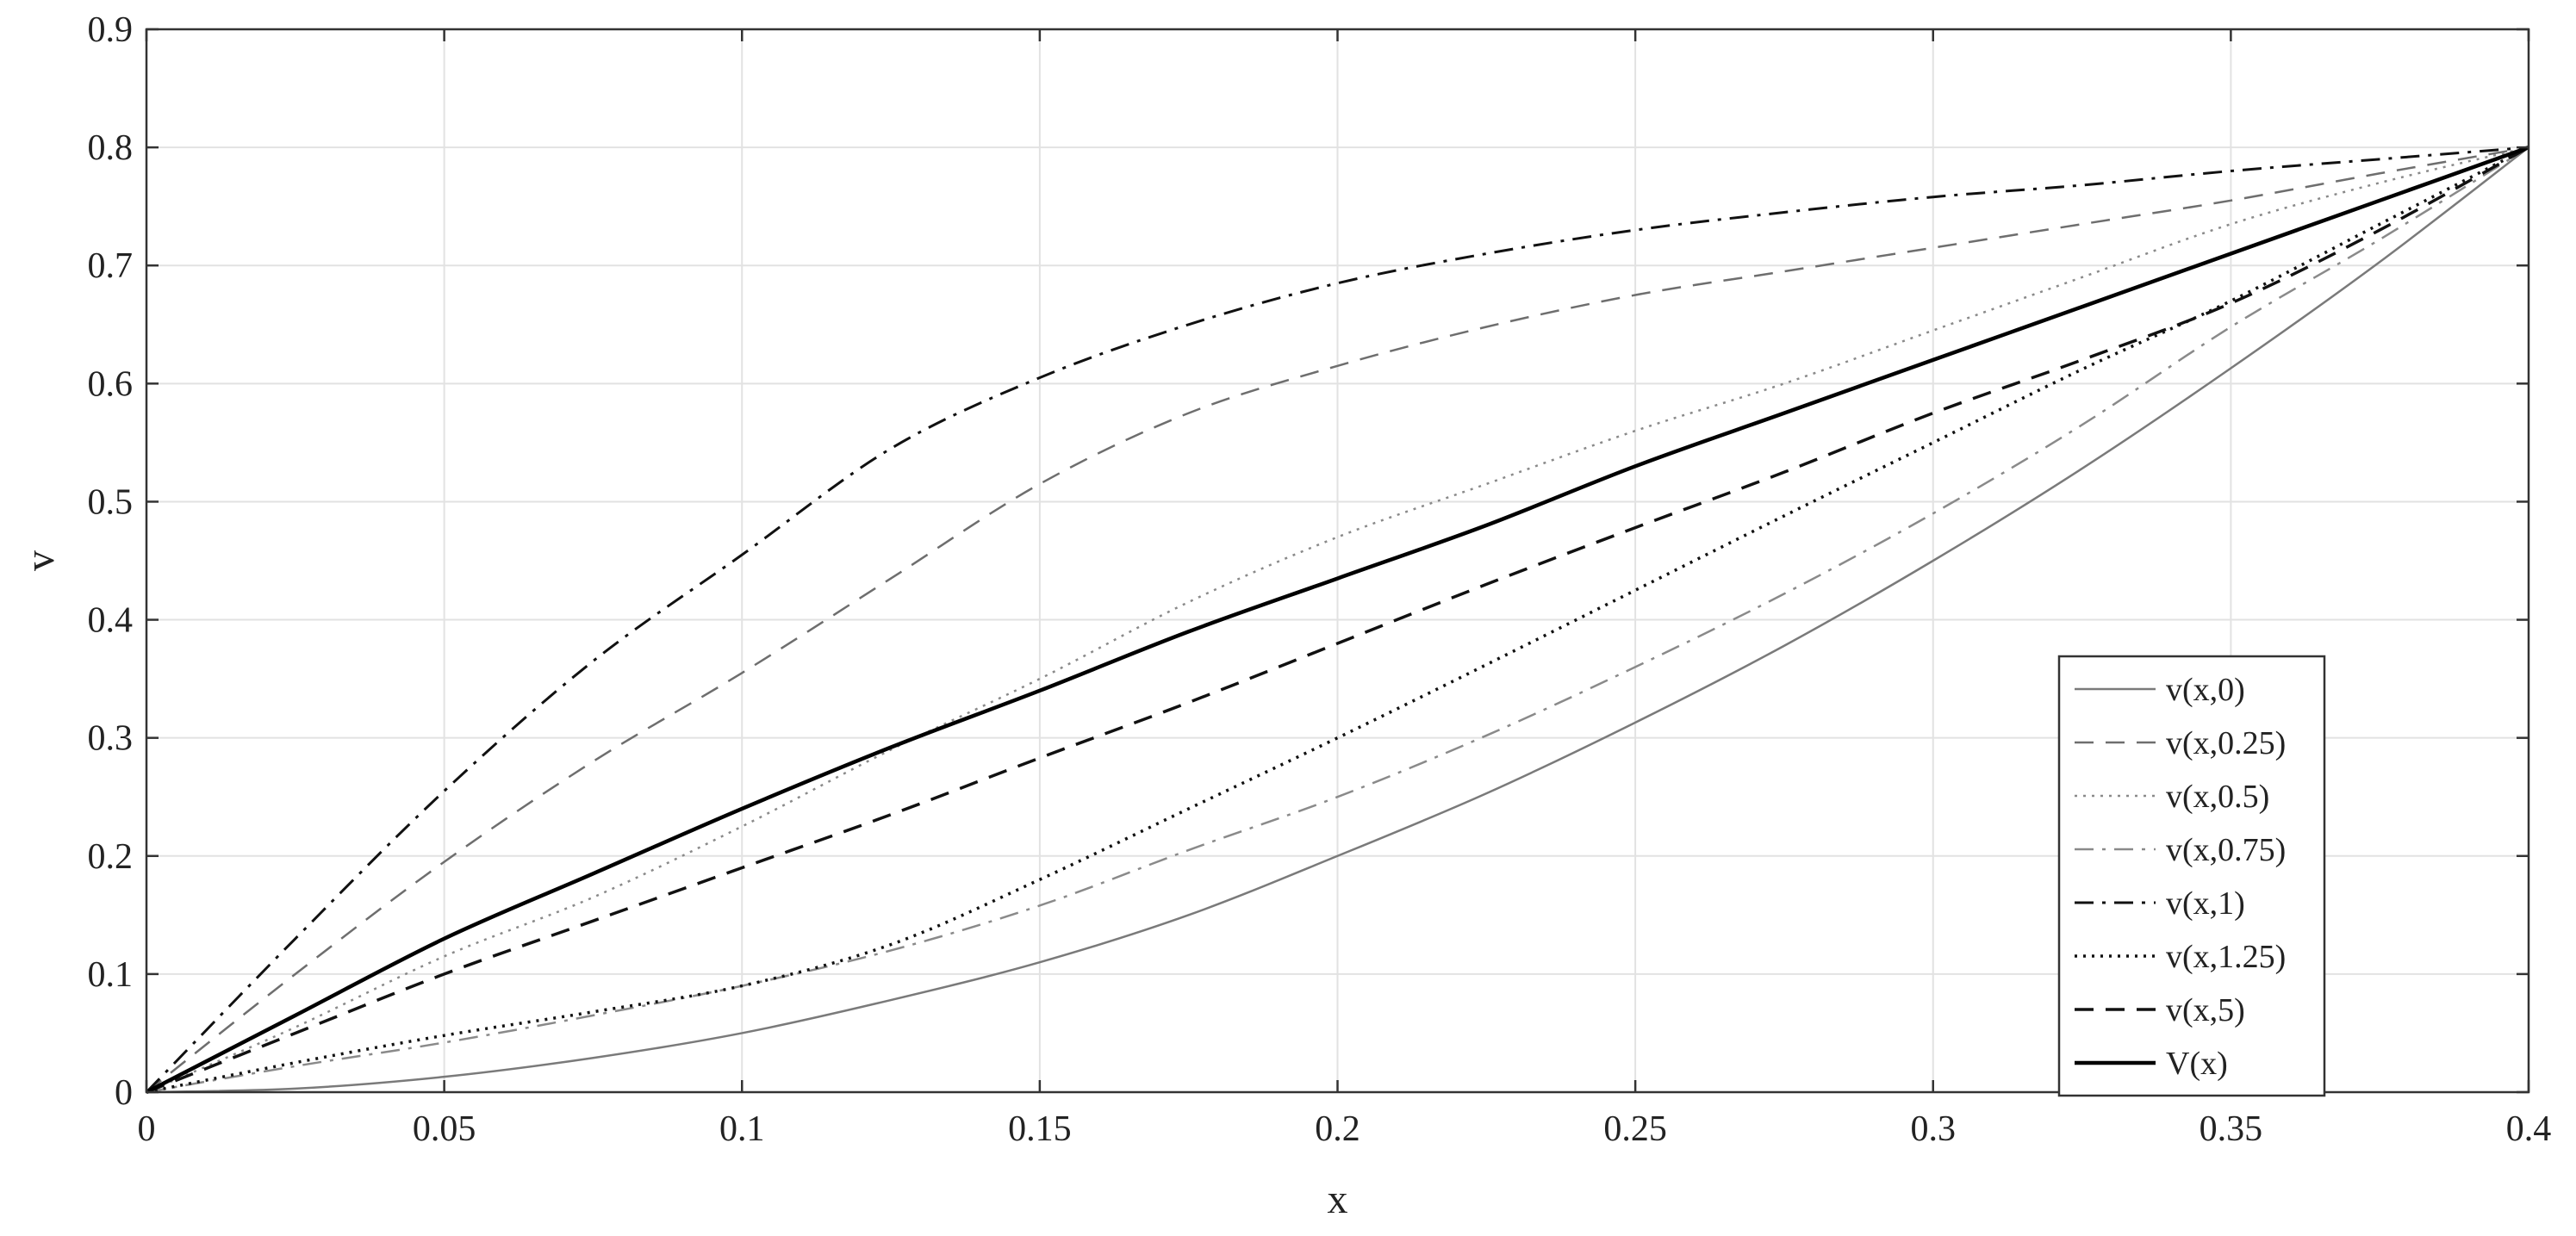 This screenshot has height=1236, width=2576. Describe the element at coordinates (2197, 1064) in the screenshot. I see `legend-label: V(x)` at that location.